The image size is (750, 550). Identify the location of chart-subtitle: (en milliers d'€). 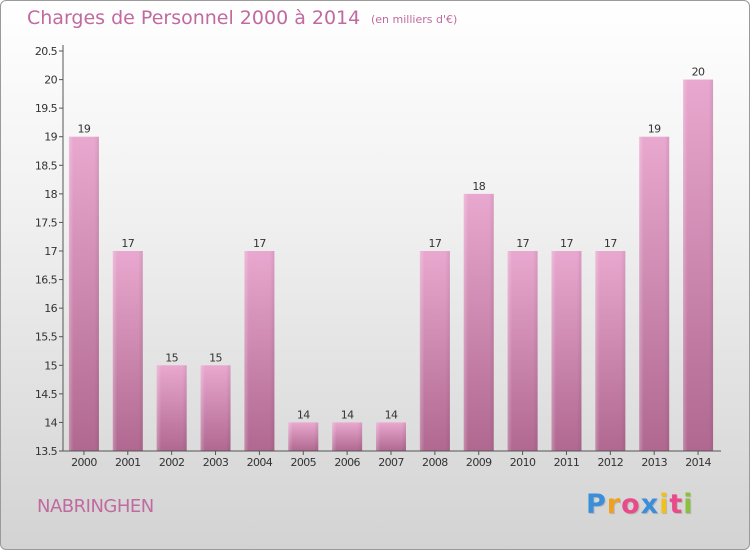
(414, 19).